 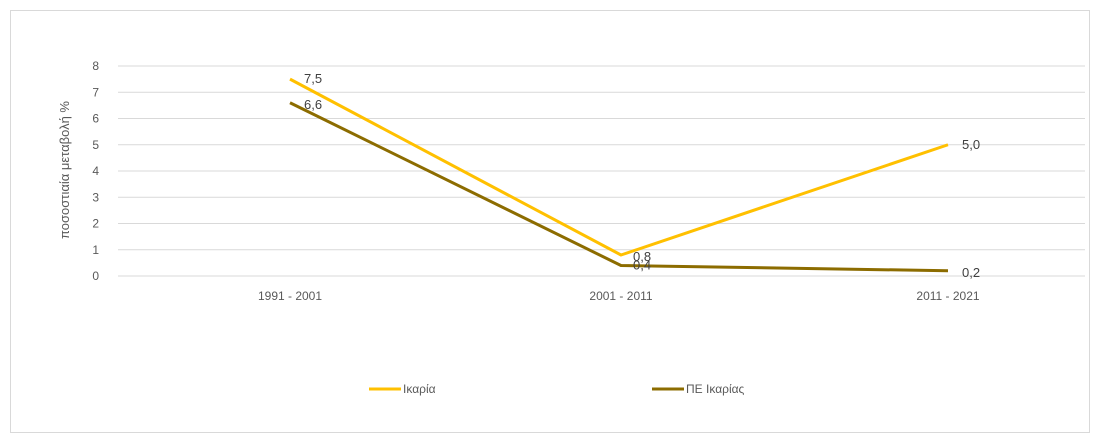 I want to click on x-tick-label: 2011 - 2021, so click(x=947, y=296).